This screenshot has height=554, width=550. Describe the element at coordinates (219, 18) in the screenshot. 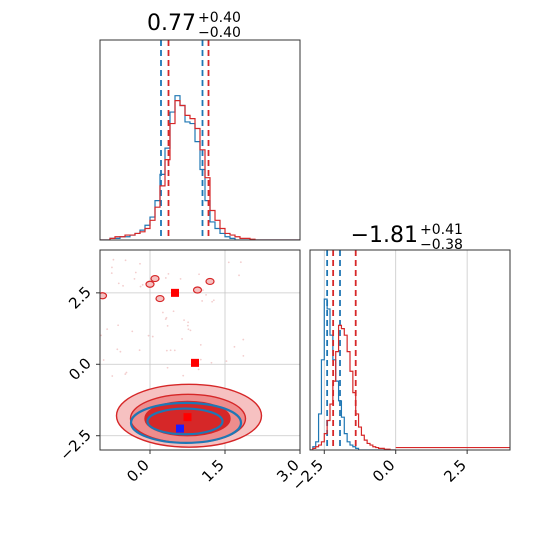

I see `hist-x-title-upper: +0.40` at that location.